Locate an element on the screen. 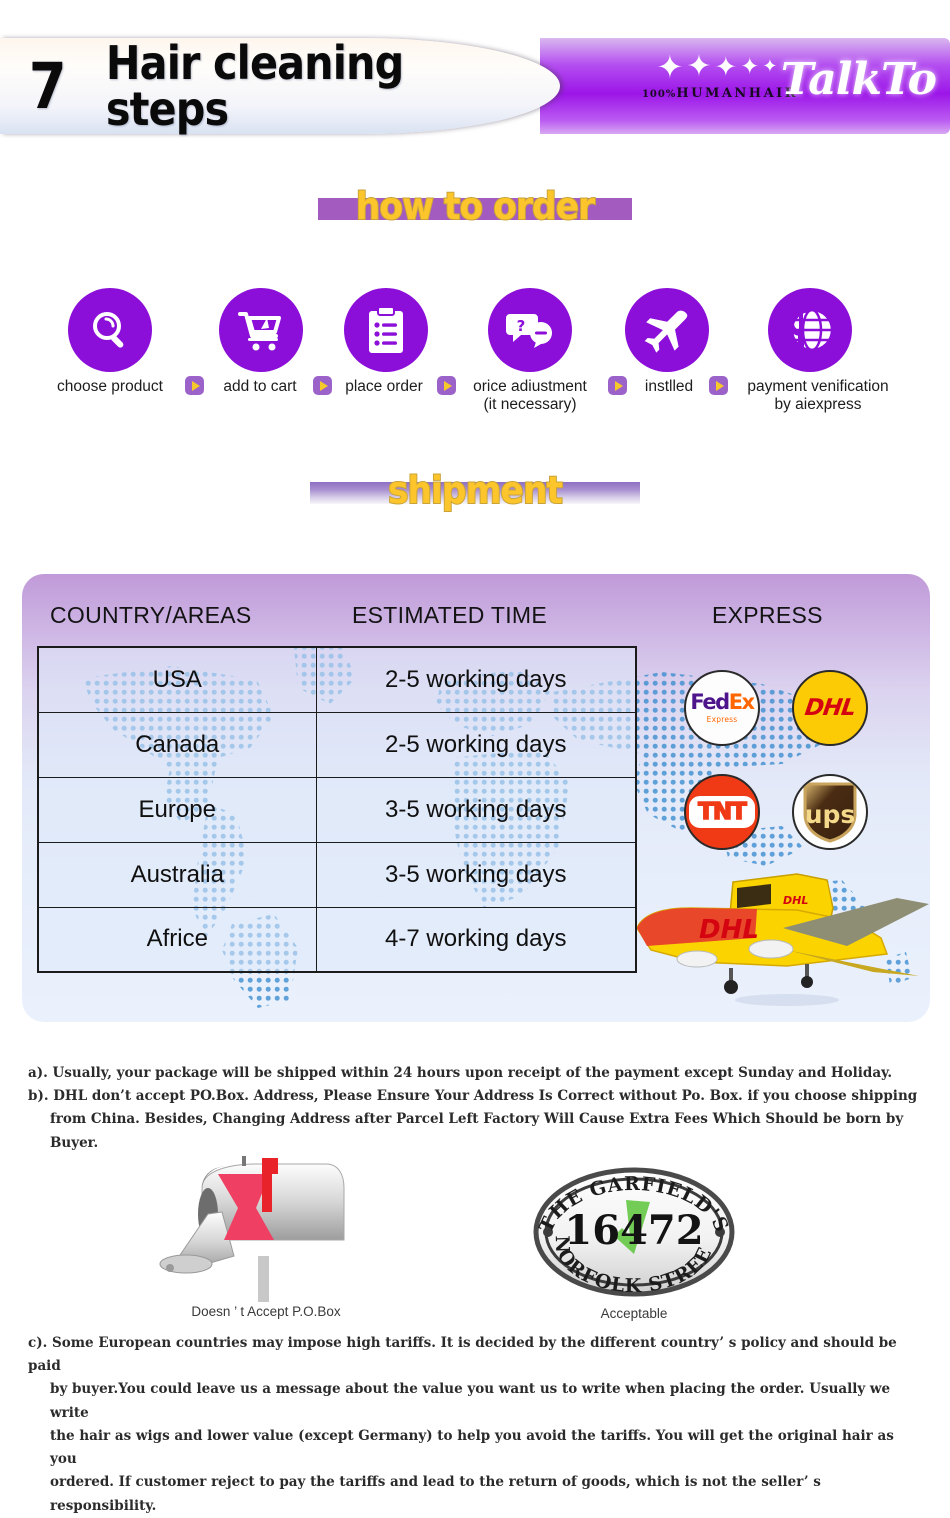  ups-wordmark: ups is located at coordinates (830, 814).